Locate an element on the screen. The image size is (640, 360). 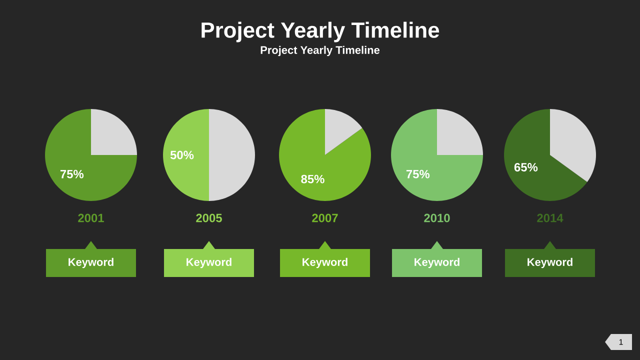
data-label: 65% is located at coordinates (526, 167).